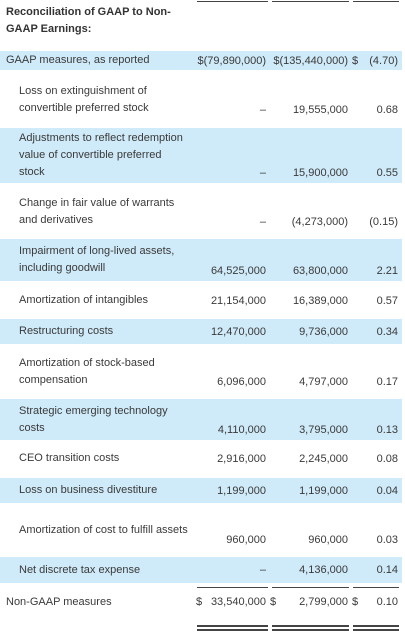  Describe the element at coordinates (387, 300) in the screenshot. I see `value-col3: 0.57` at that location.